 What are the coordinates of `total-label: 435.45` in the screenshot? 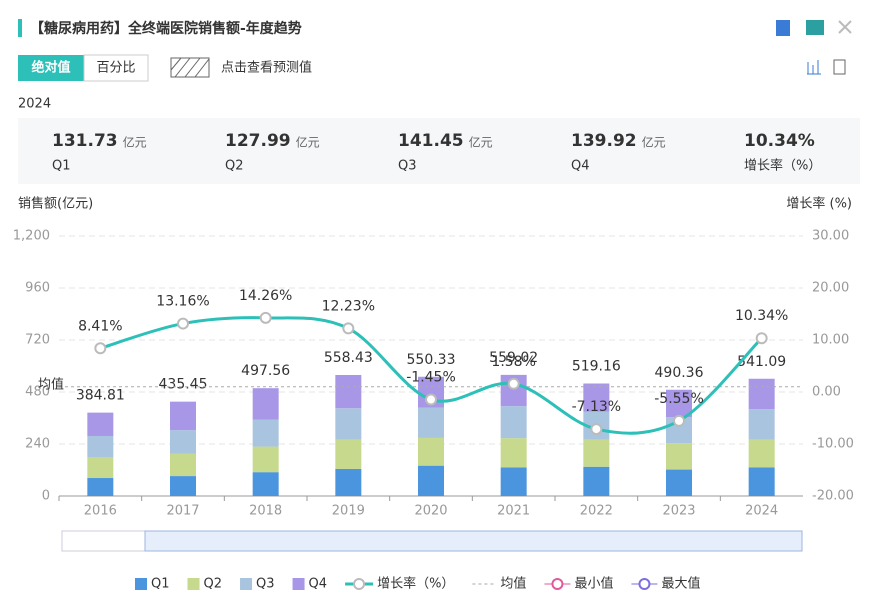 It's located at (183, 385).